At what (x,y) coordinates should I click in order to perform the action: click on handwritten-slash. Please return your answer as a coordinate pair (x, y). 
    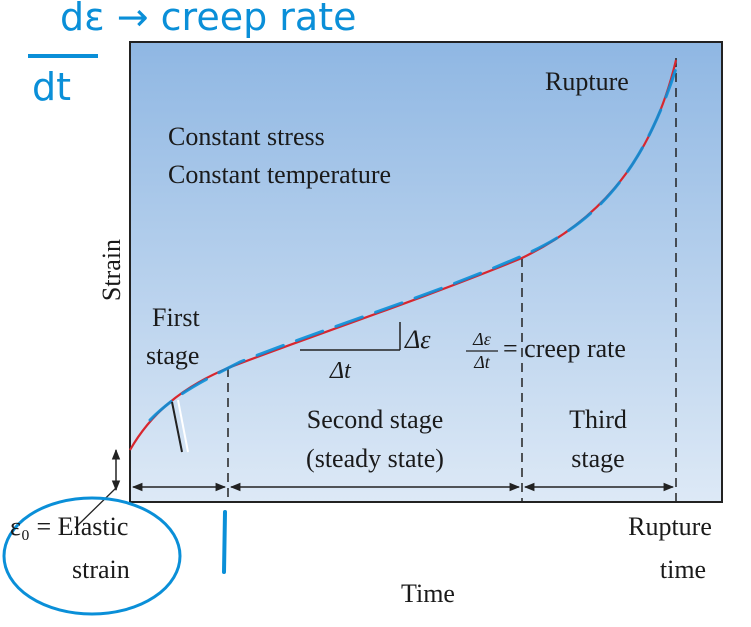
    Looking at the image, I should click on (177, 427).